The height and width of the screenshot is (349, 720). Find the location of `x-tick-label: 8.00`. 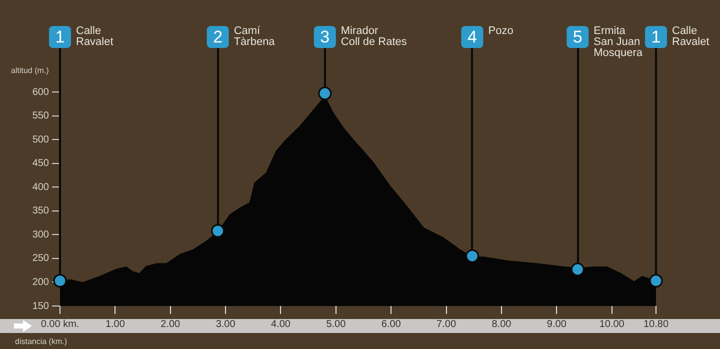

x-tick-label: 8.00 is located at coordinates (502, 324).